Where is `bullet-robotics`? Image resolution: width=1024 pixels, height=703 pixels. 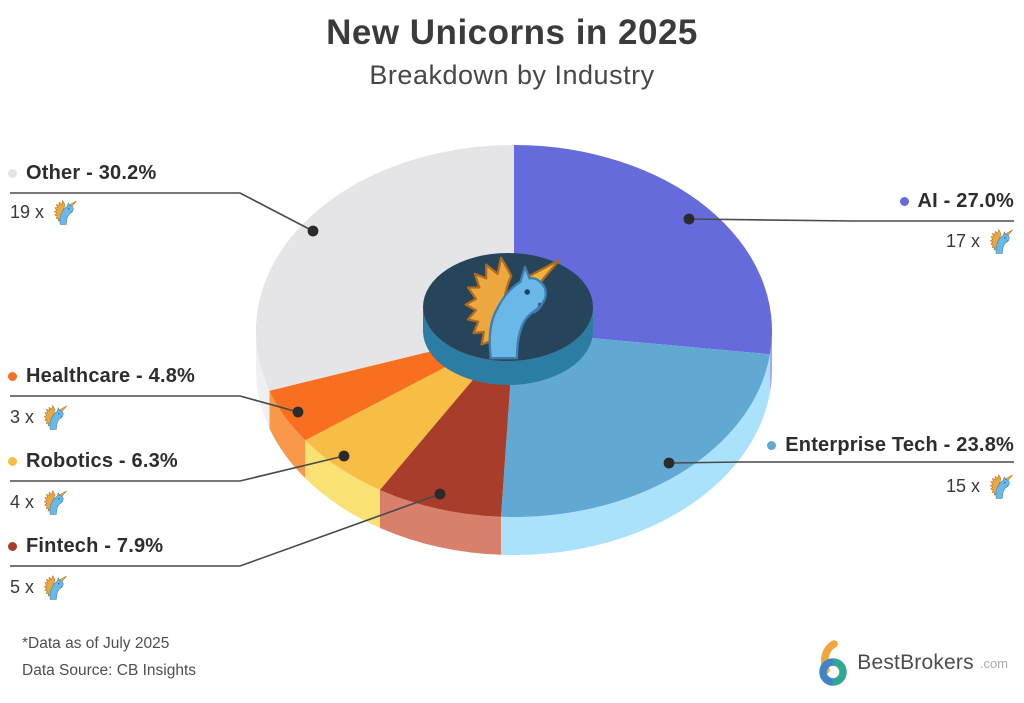 bullet-robotics is located at coordinates (12, 461).